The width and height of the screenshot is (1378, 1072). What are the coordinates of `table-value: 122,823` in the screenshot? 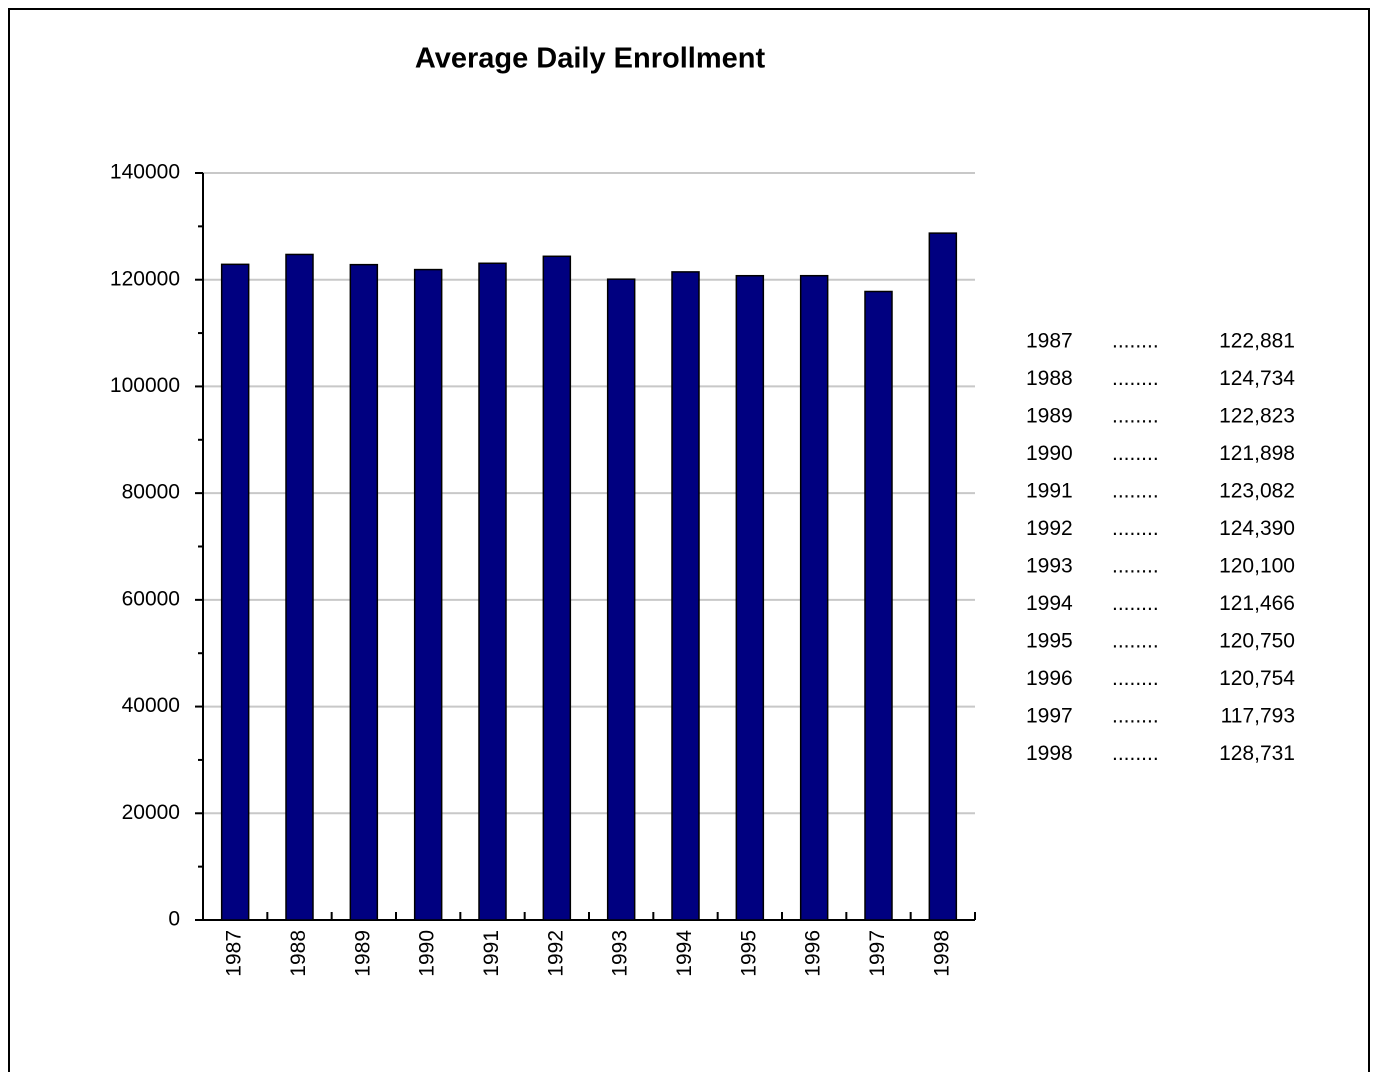 It's located at (1257, 416).